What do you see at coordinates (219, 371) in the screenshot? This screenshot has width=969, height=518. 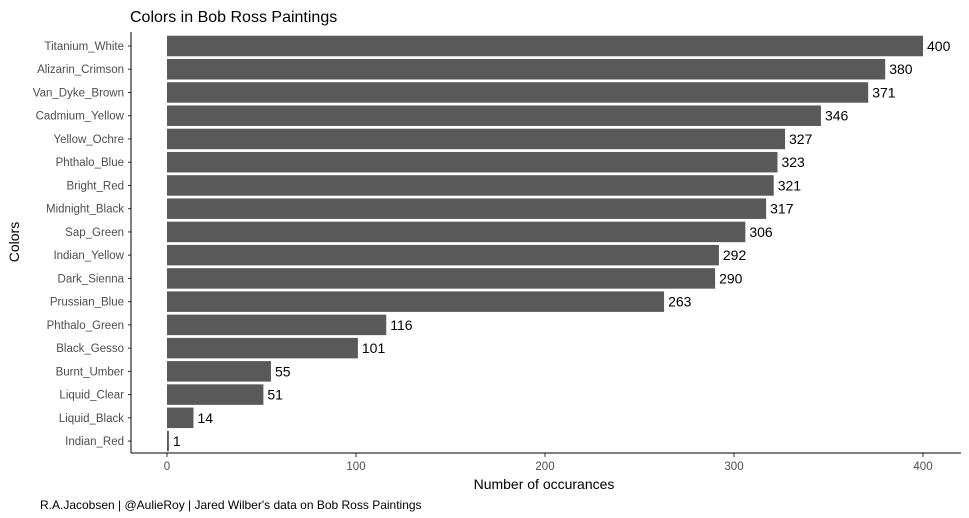 I see `bar-burnt-umber` at bounding box center [219, 371].